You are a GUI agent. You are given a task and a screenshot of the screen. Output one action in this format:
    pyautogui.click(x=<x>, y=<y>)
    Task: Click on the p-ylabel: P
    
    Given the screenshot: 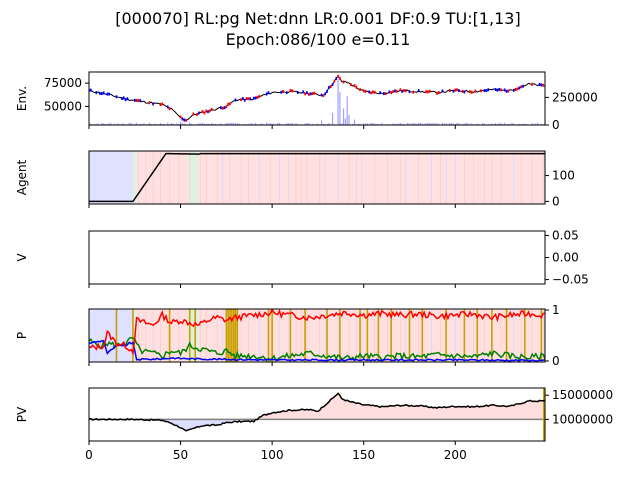 What is the action you would take?
    pyautogui.click(x=22, y=335)
    